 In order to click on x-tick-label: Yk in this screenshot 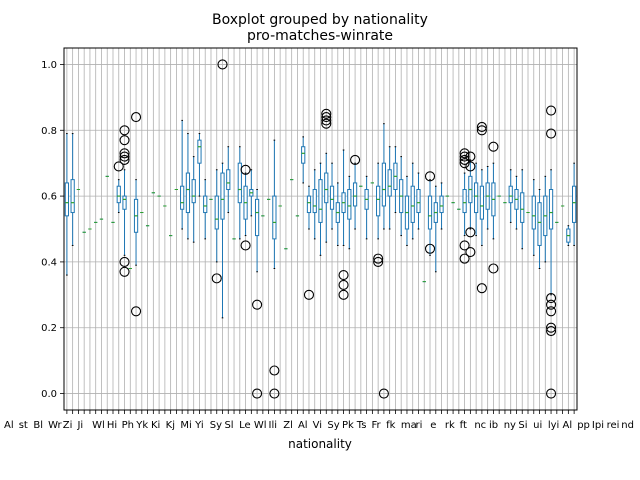, I will do `click(141, 425)`.